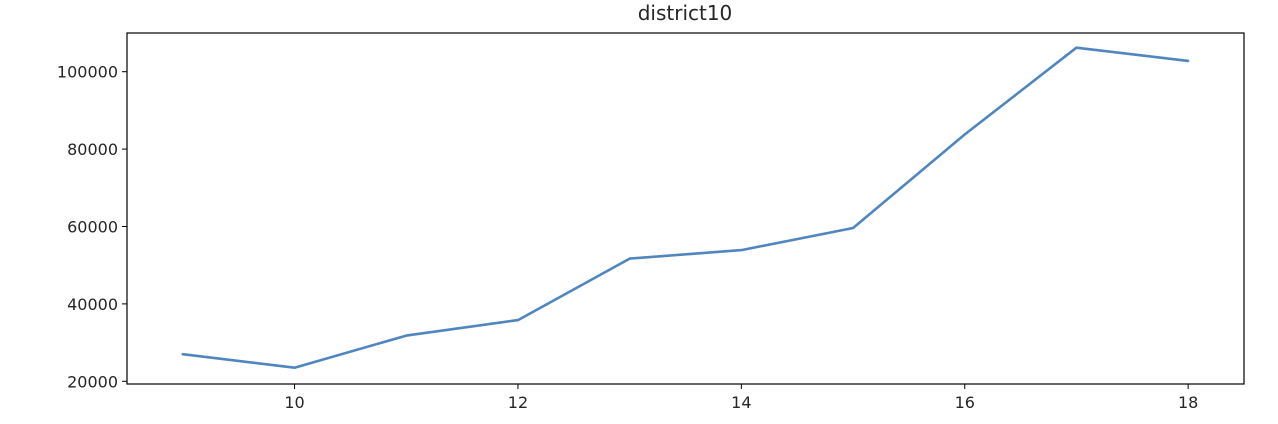 This screenshot has width=1278, height=424. I want to click on x-tick-label: 14, so click(741, 402).